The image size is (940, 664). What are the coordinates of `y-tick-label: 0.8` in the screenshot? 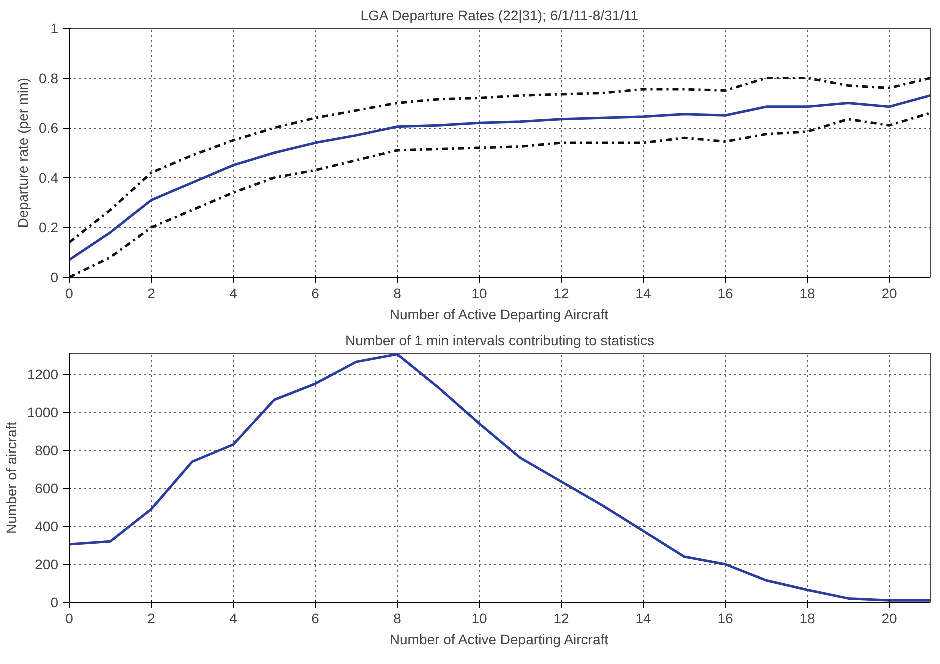 It's located at (49, 78).